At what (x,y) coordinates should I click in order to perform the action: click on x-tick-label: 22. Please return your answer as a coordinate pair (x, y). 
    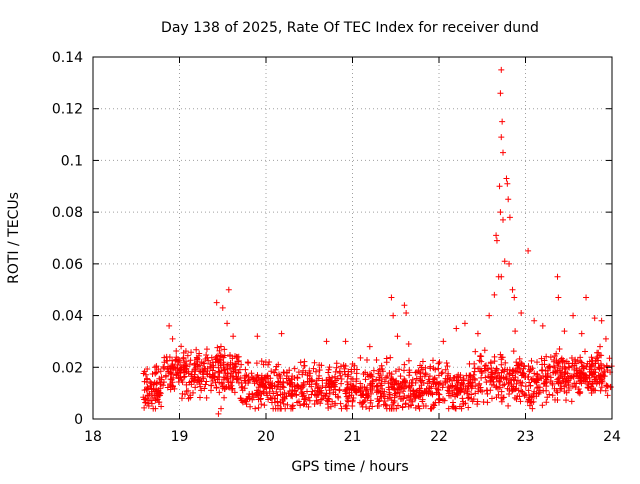
    Looking at the image, I should click on (439, 437).